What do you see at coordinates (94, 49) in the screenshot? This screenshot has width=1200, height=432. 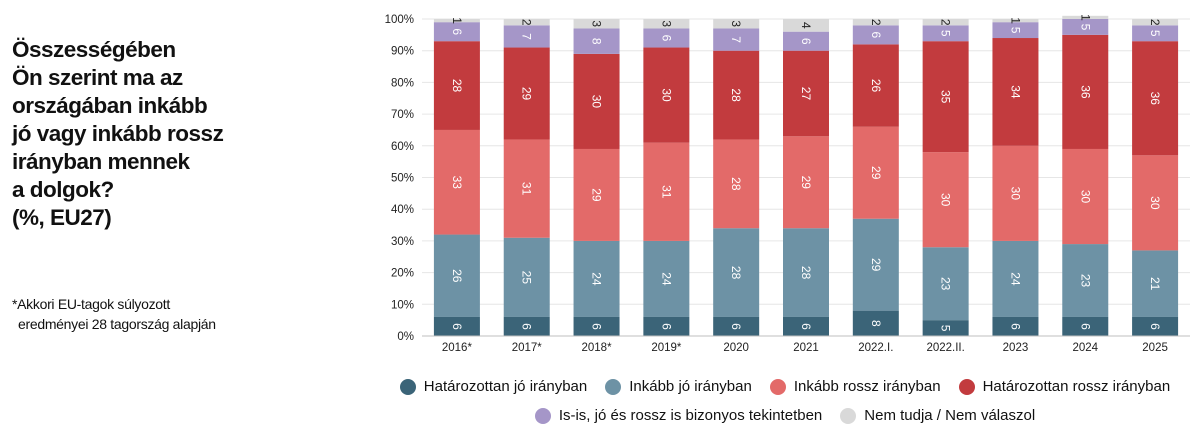 I see `question-line: Összességében` at bounding box center [94, 49].